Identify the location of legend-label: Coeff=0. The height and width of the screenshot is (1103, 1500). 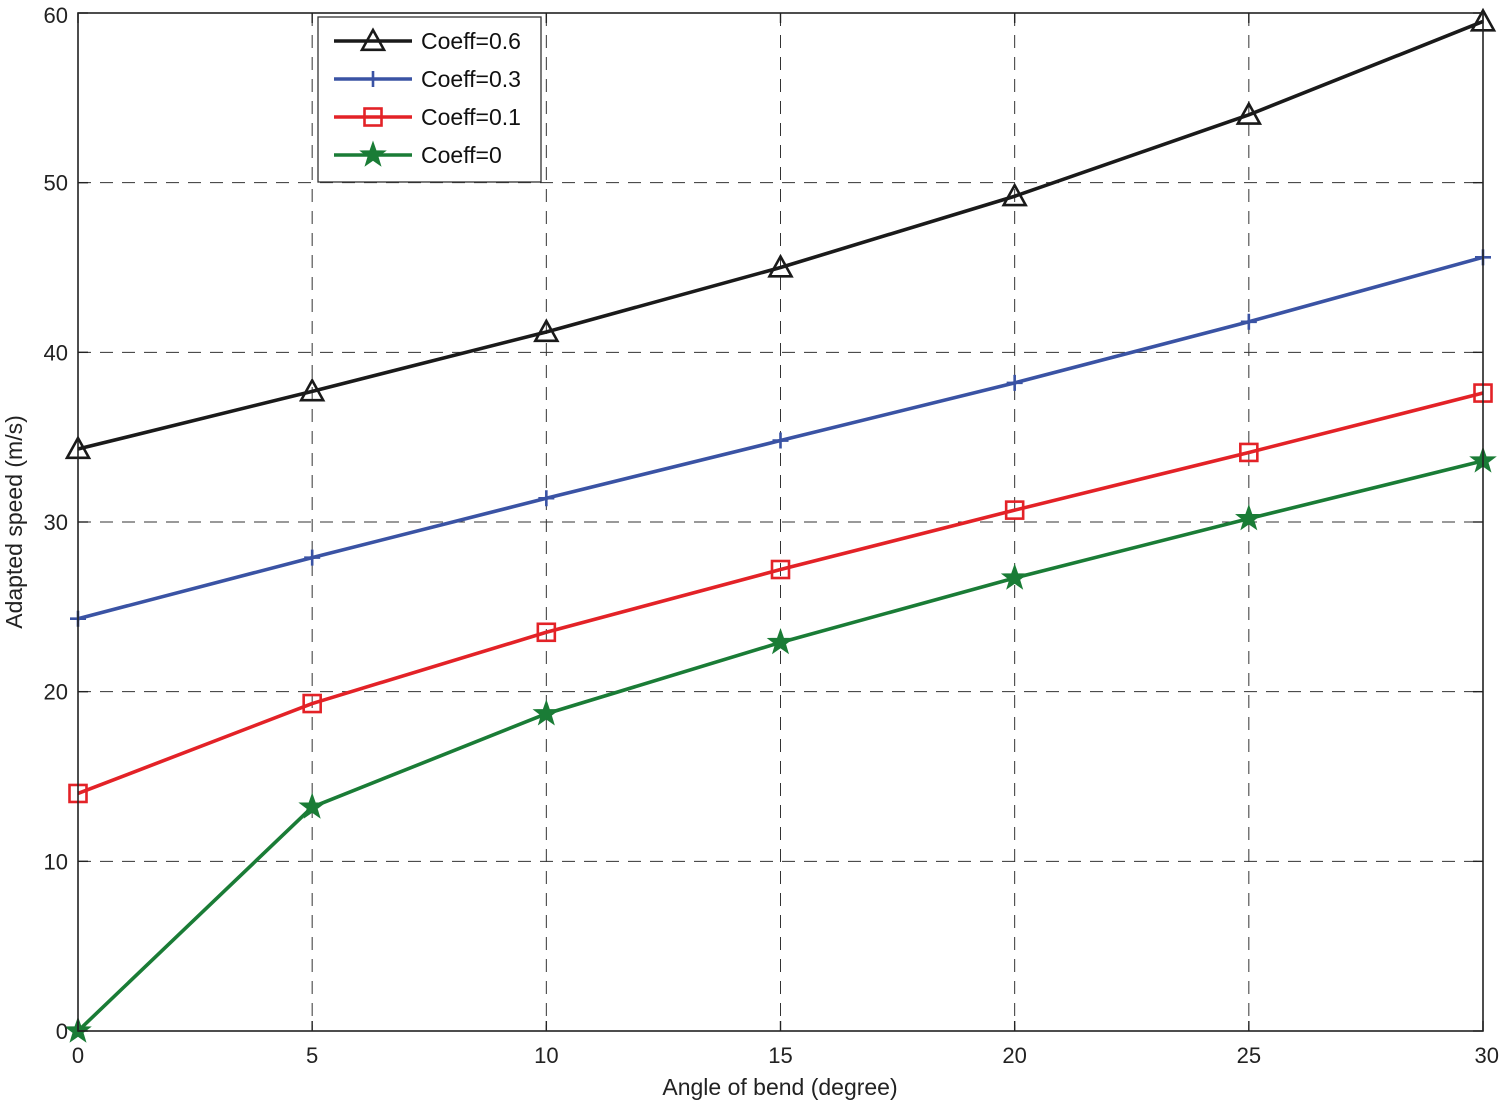
(461, 155).